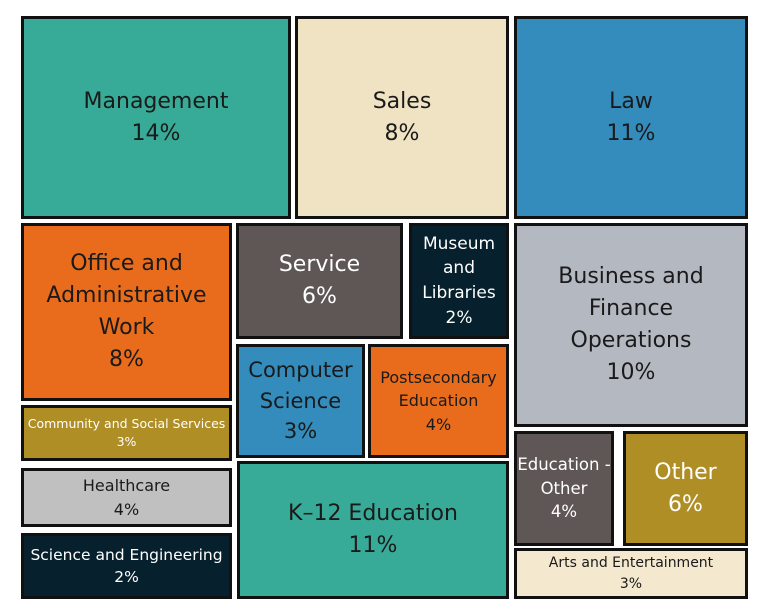  Describe the element at coordinates (631, 563) in the screenshot. I see `tile-label: Arts and Entertainment` at that location.